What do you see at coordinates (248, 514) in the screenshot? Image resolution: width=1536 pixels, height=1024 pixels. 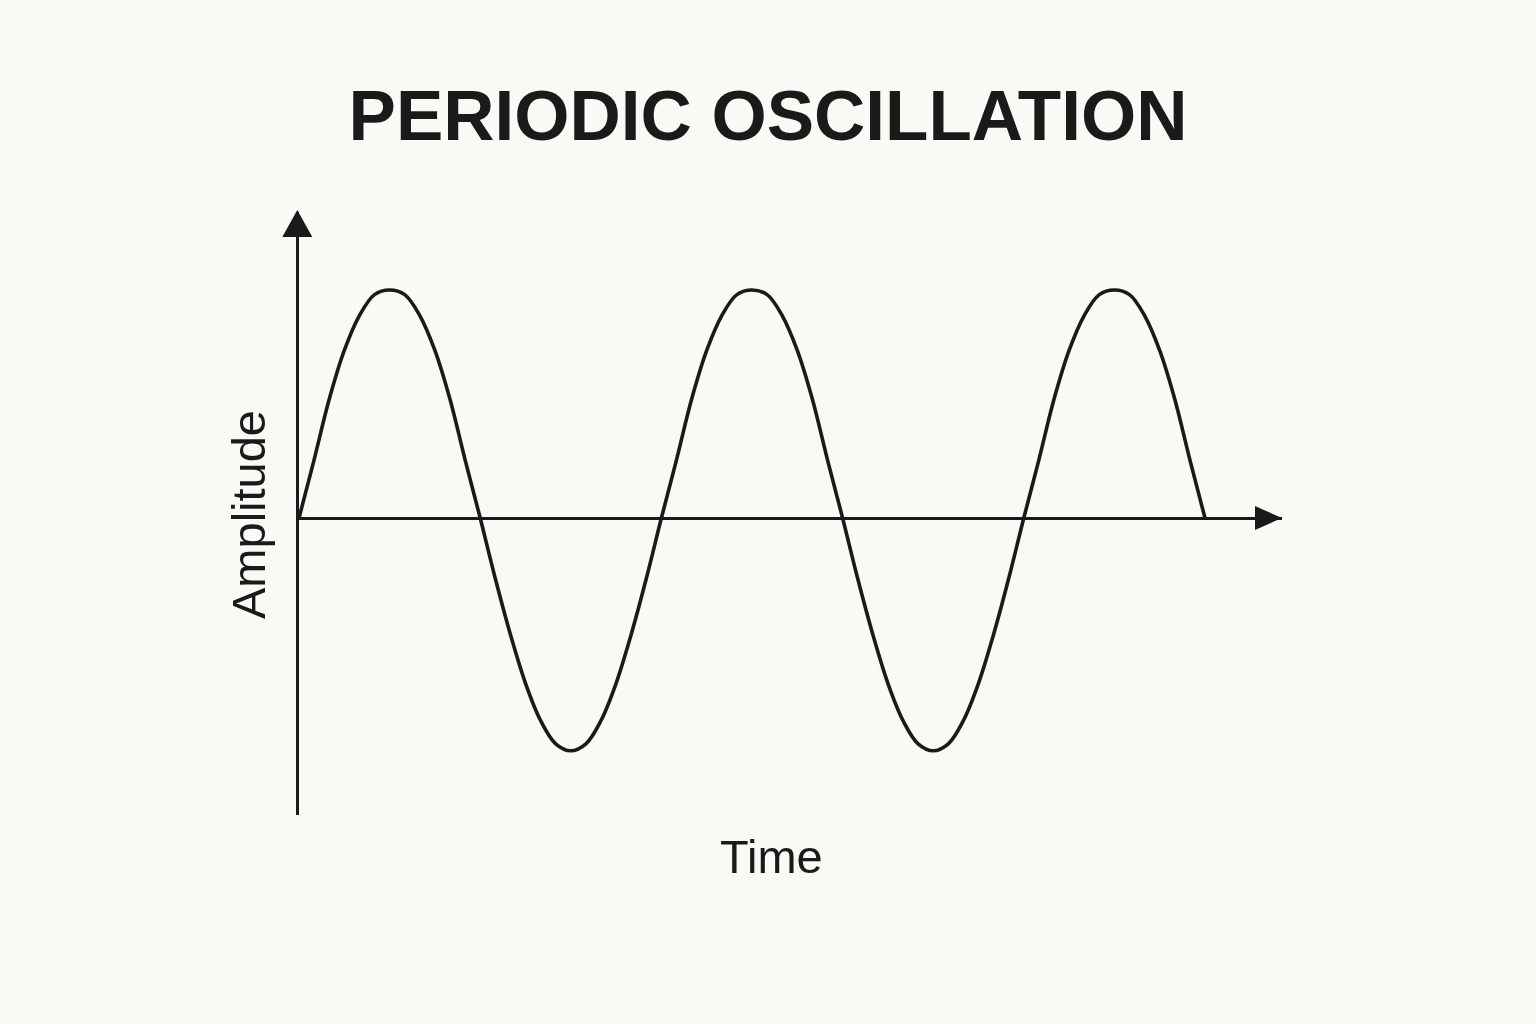 I see `y-axis-title: Amplitude` at bounding box center [248, 514].